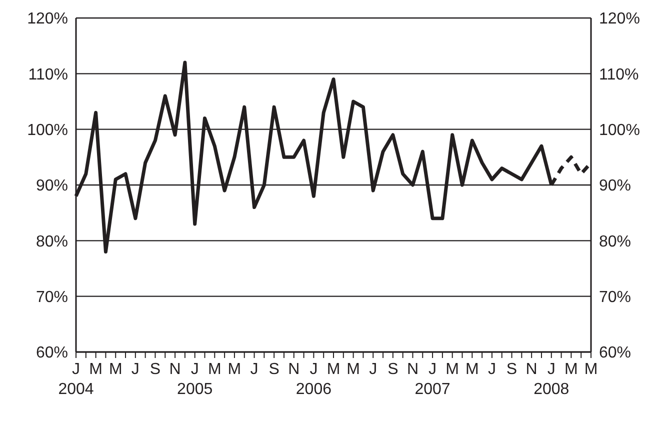  What do you see at coordinates (615, 297) in the screenshot?
I see `y2-tick-label: 70%` at bounding box center [615, 297].